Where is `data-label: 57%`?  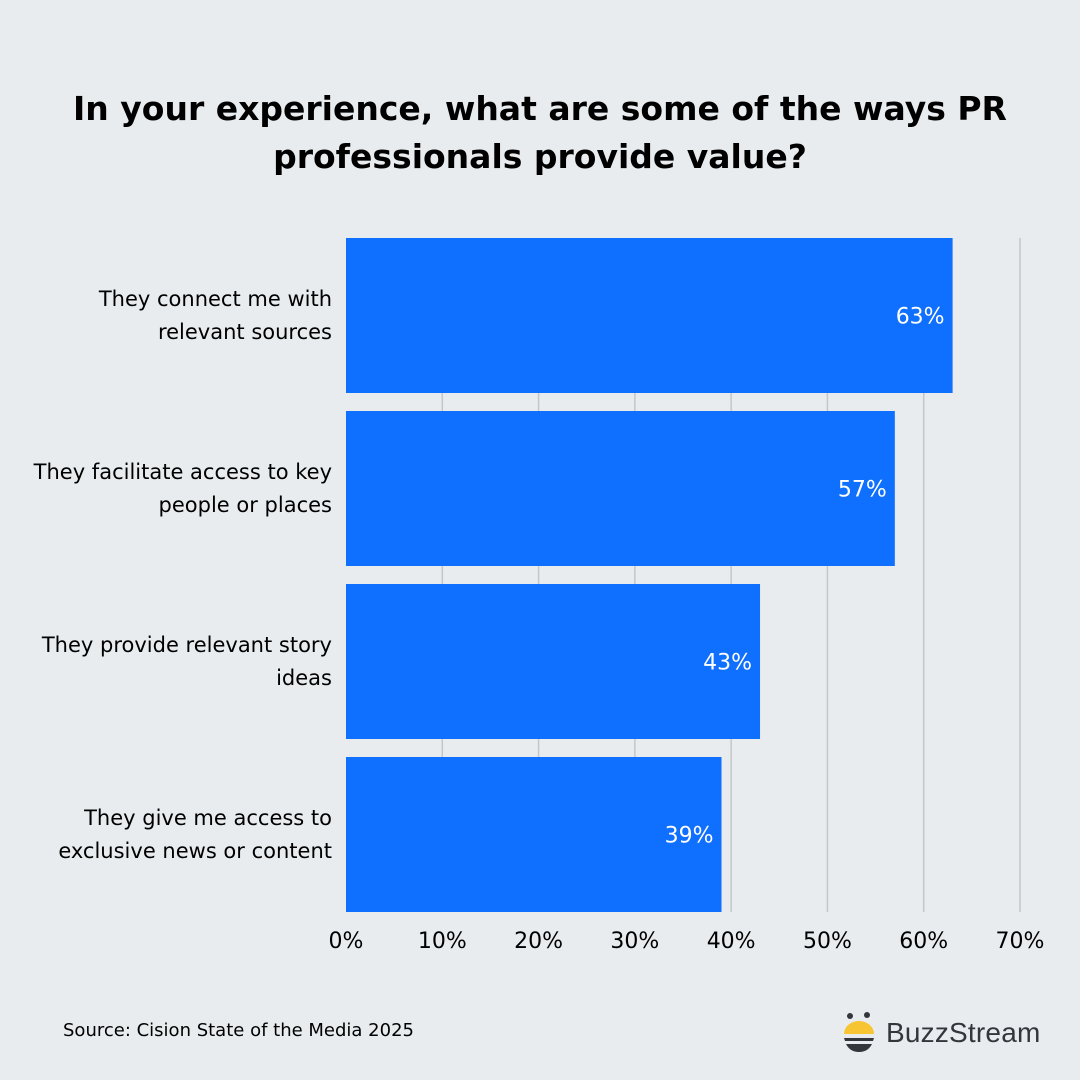 data-label: 57% is located at coordinates (862, 490).